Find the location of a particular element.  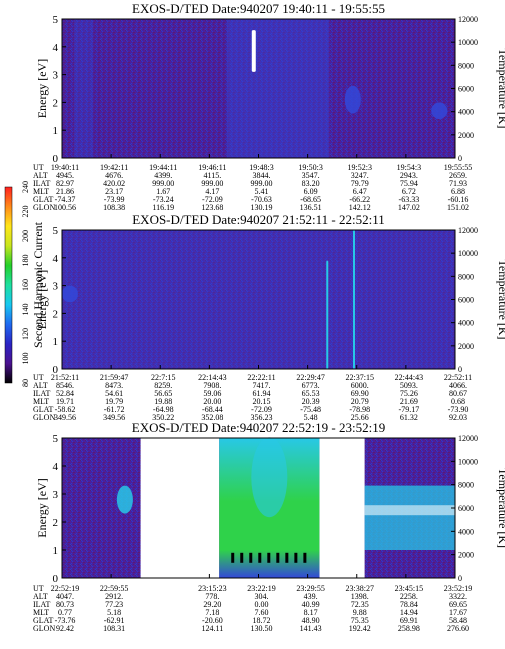

table-cell: 5093. is located at coordinates (409, 385).